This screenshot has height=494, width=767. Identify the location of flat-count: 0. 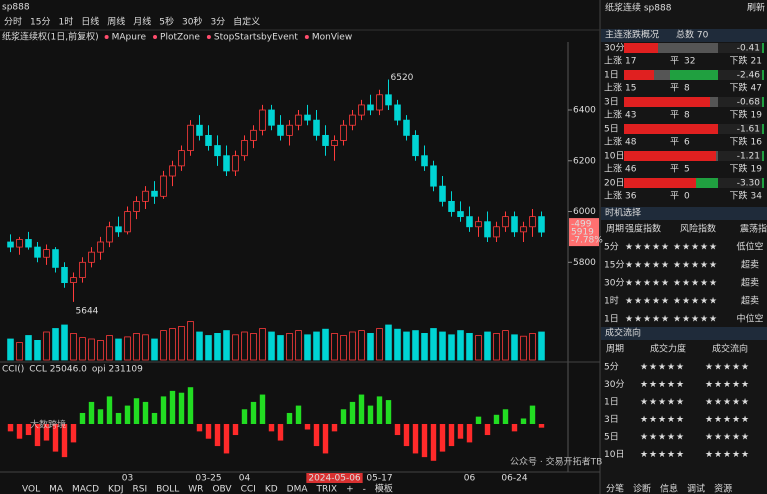
(687, 197).